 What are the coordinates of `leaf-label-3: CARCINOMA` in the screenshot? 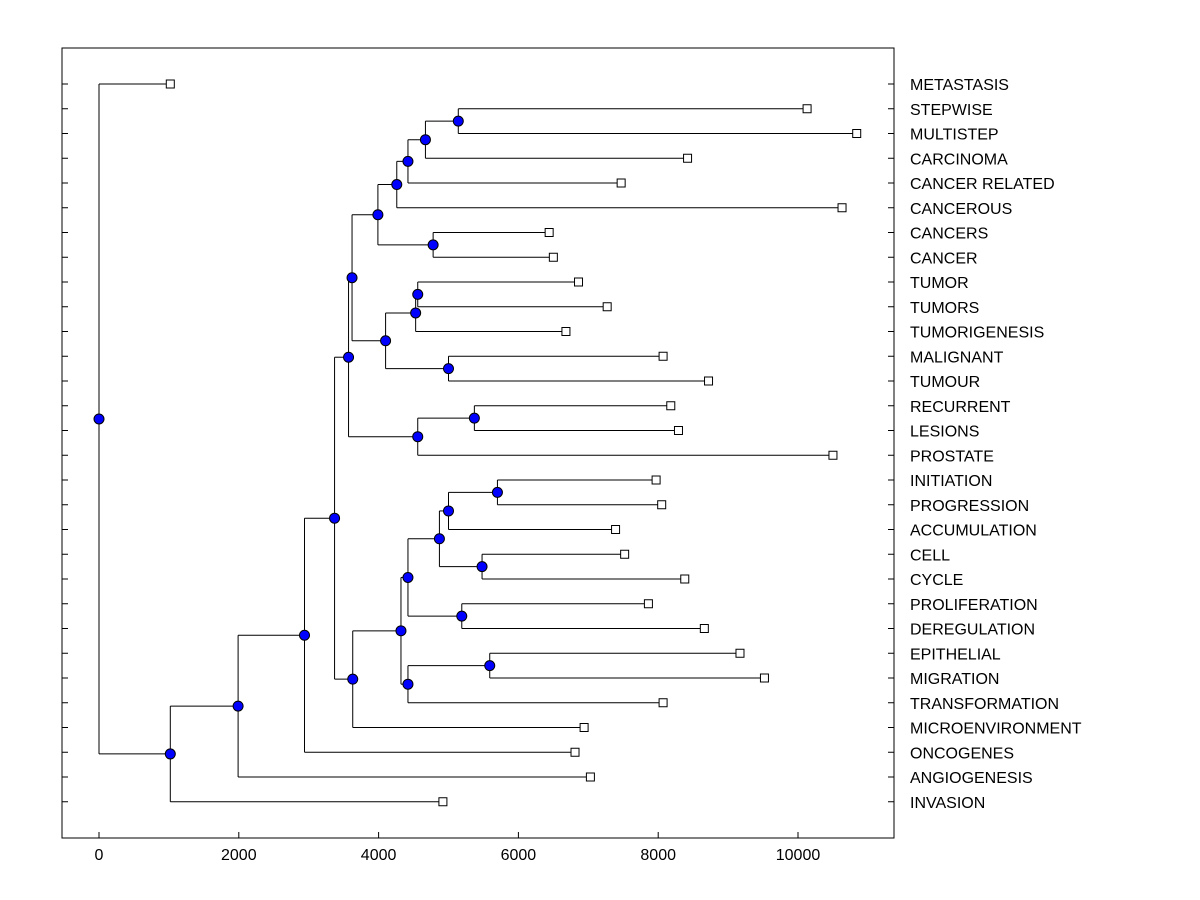 It's located at (959, 159).